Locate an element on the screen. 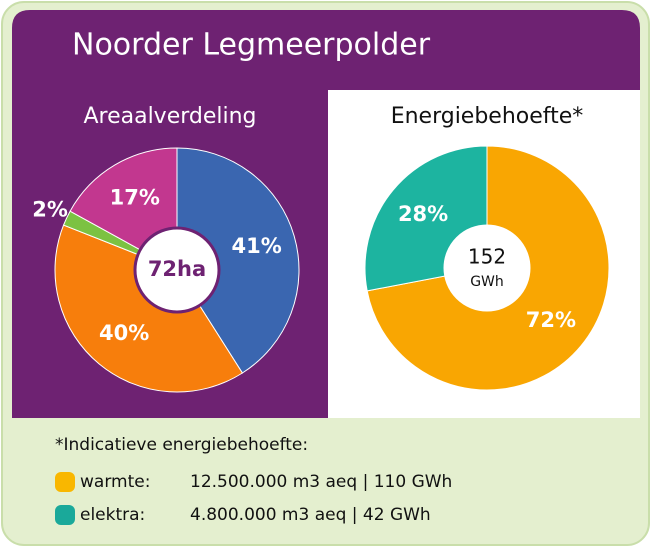  value-label: 2% is located at coordinates (50, 209).